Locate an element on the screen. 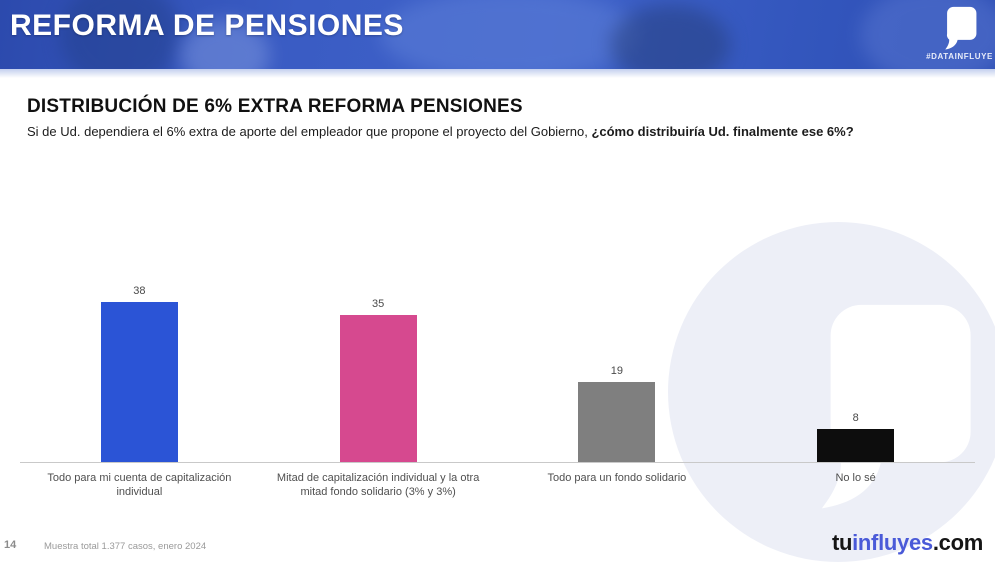 This screenshot has height=572, width=995. hashtag-label: #DATAINFLUYE is located at coordinates (959, 56).